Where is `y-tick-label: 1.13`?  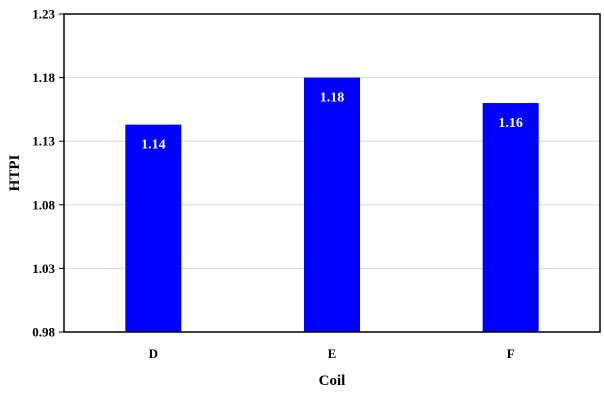
y-tick-label: 1.13 is located at coordinates (43, 141).